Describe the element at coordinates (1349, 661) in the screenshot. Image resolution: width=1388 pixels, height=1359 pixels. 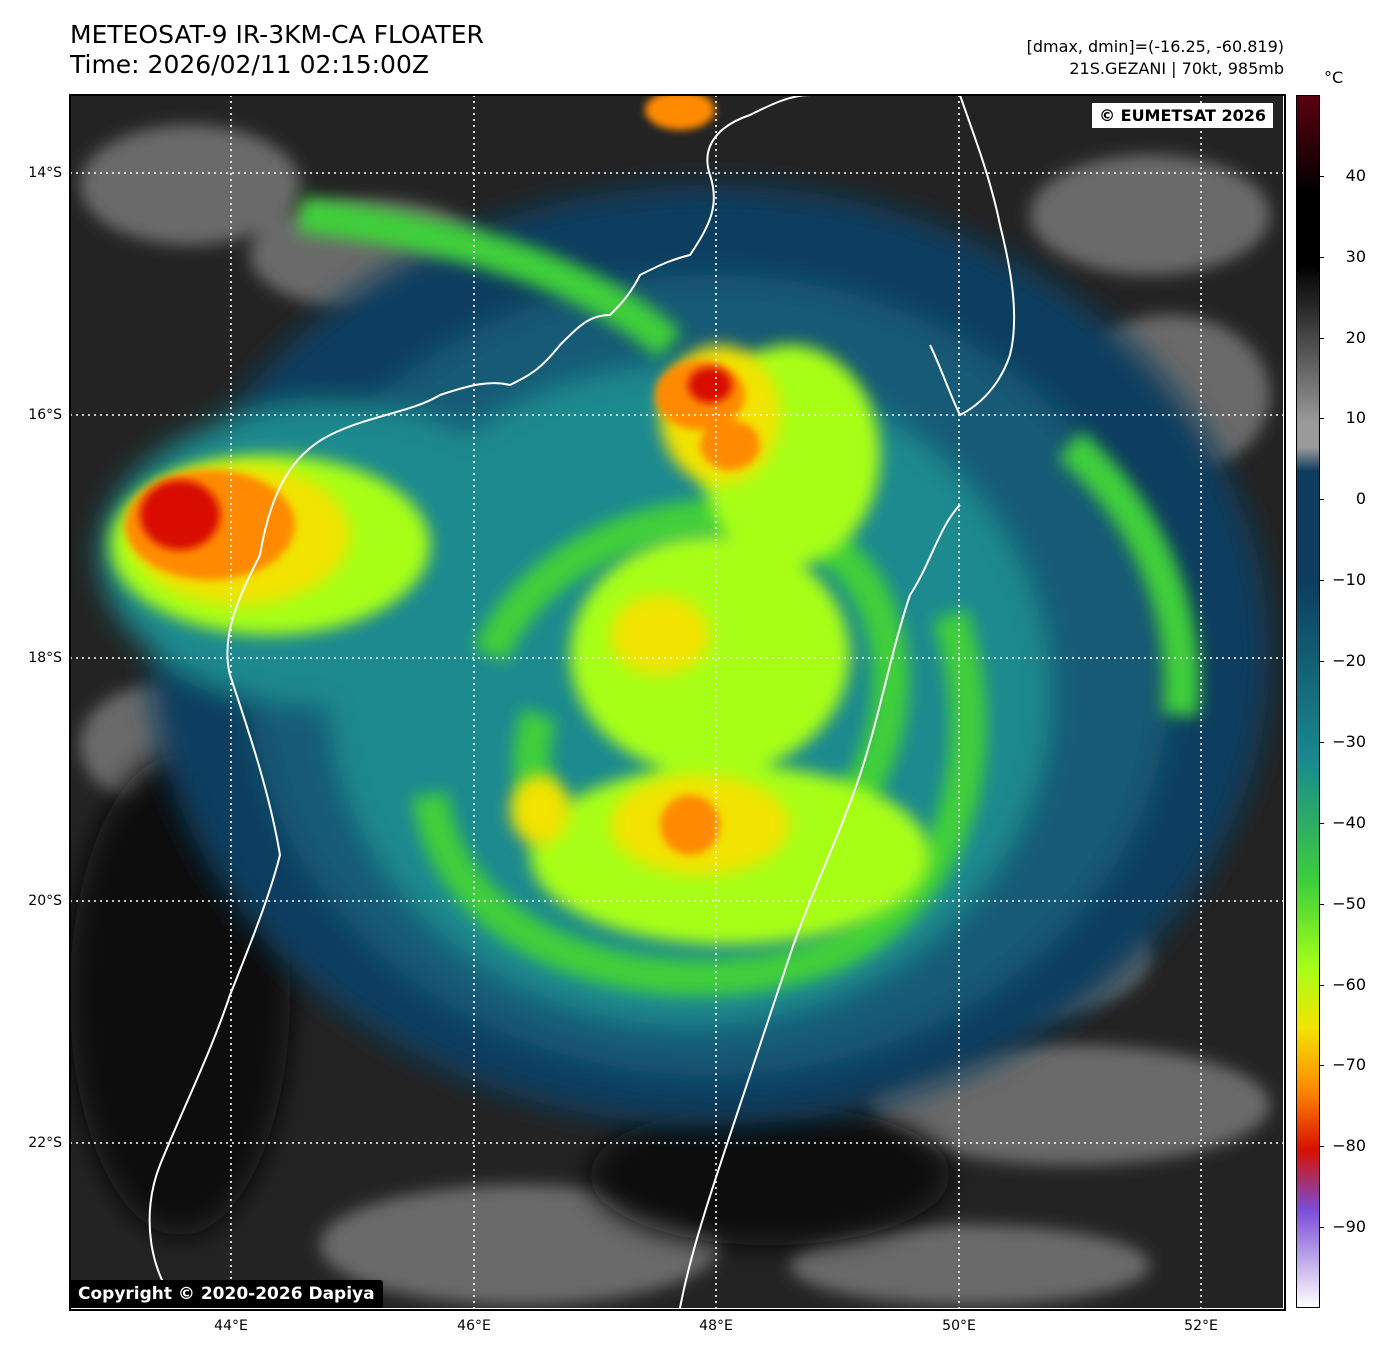
I see `colorbar-tick-label: −20` at that location.